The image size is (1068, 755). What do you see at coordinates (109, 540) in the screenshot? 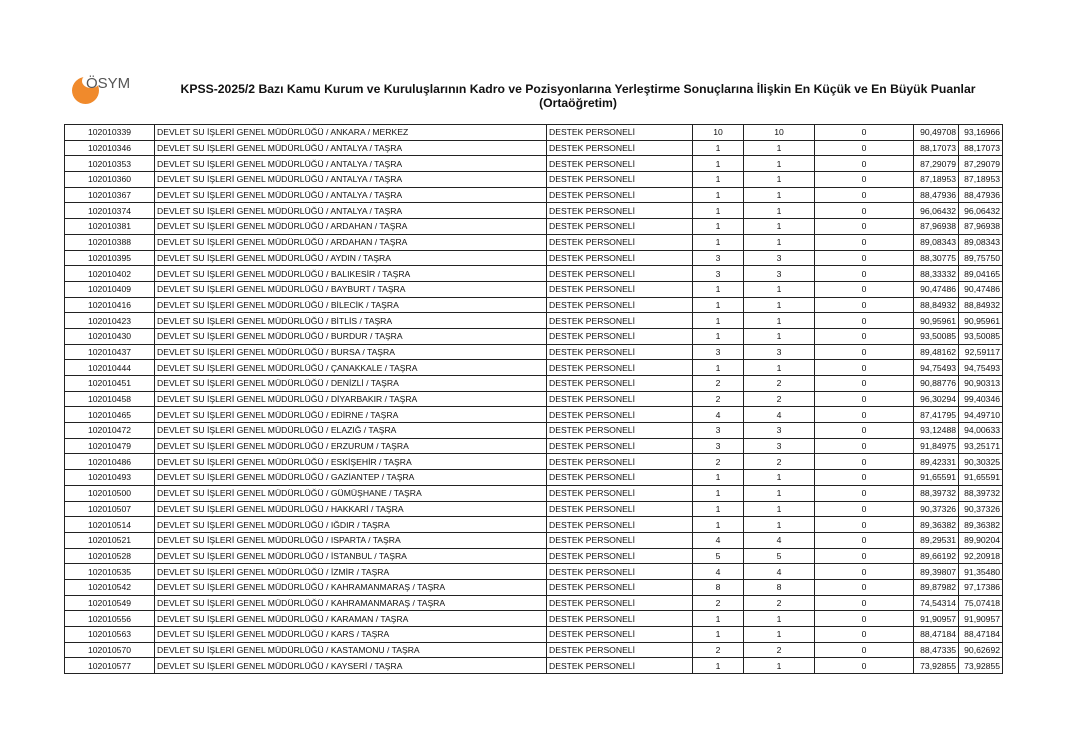
I see `program-code-cell: 102010521` at bounding box center [109, 540].